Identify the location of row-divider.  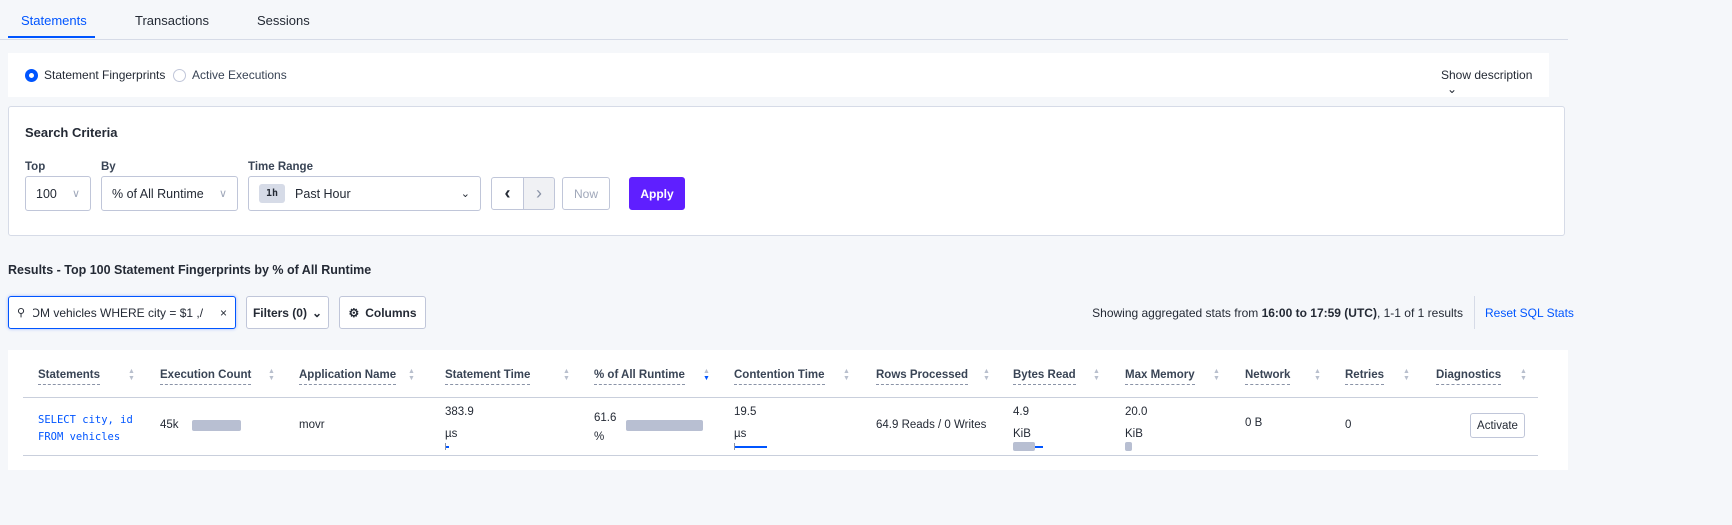
(780, 455).